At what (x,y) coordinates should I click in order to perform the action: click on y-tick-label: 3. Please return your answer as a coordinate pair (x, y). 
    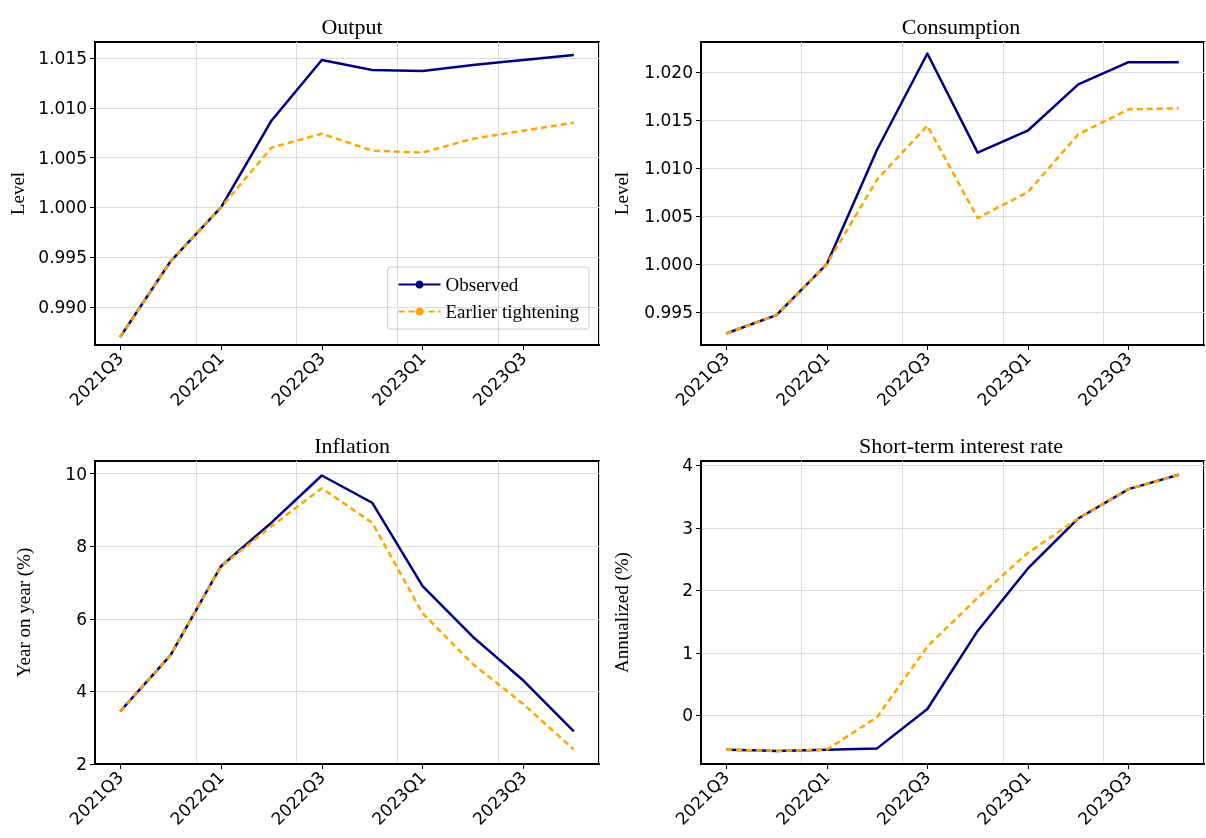
    Looking at the image, I should click on (687, 527).